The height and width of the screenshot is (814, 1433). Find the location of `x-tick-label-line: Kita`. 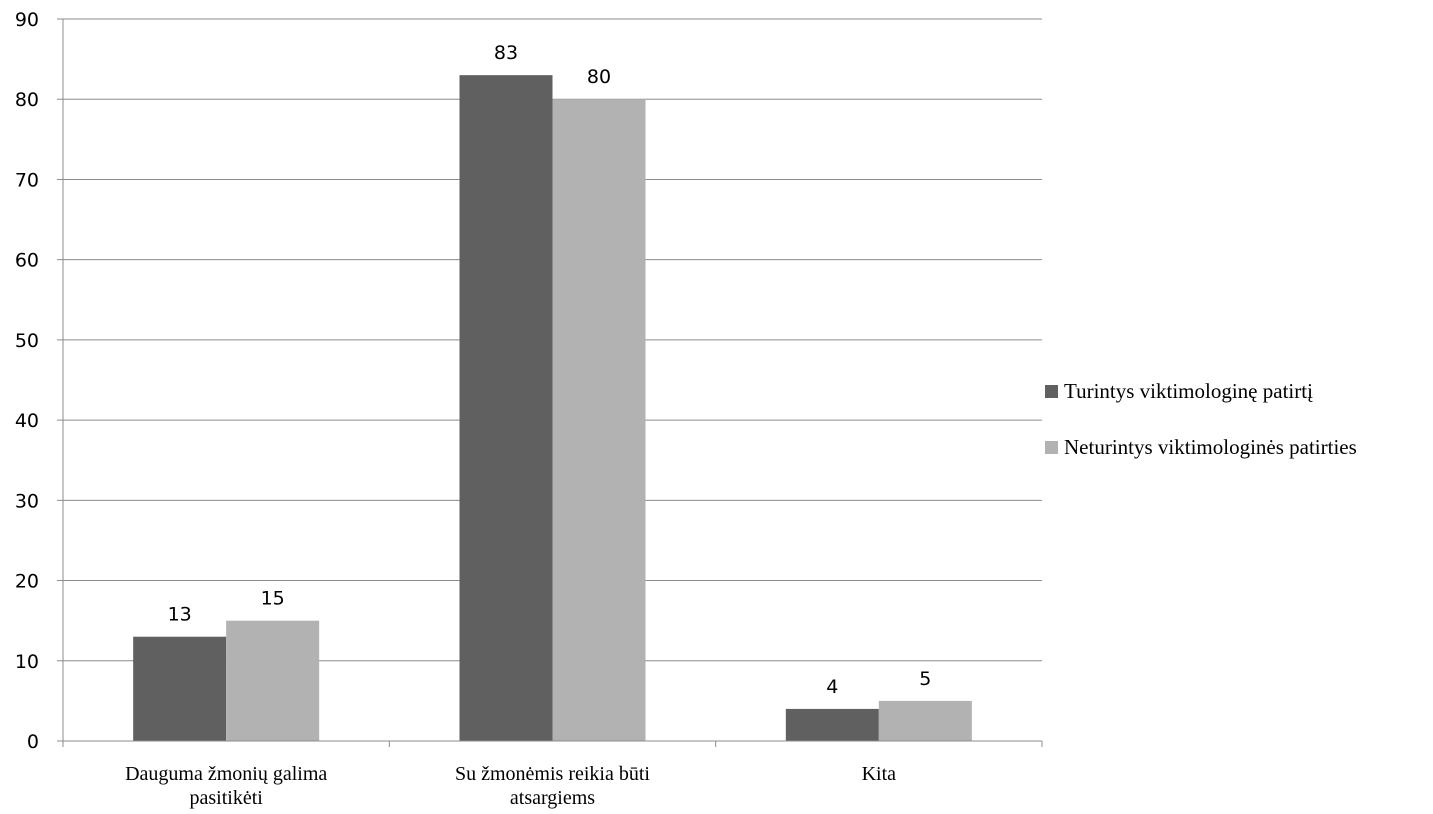

x-tick-label-line: Kita is located at coordinates (879, 774).